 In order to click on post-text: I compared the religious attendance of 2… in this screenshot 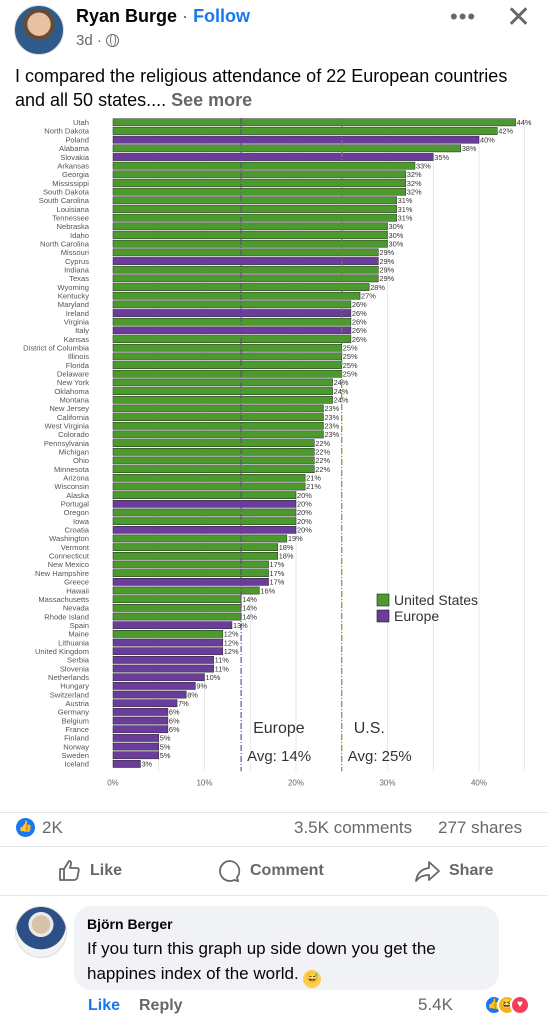, I will do `click(275, 88)`.